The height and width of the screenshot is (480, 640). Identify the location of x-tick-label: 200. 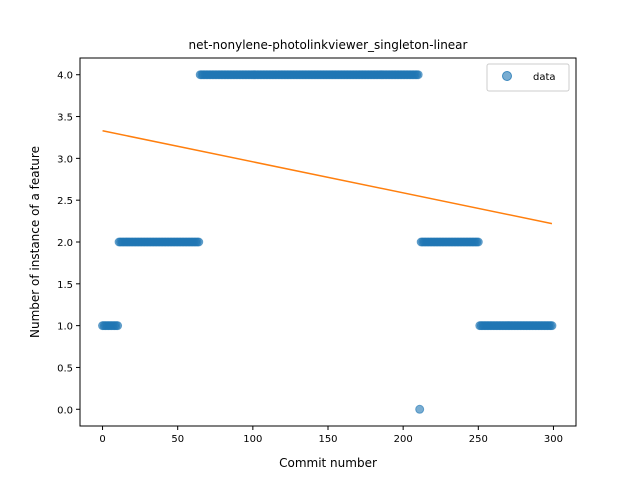
(403, 439).